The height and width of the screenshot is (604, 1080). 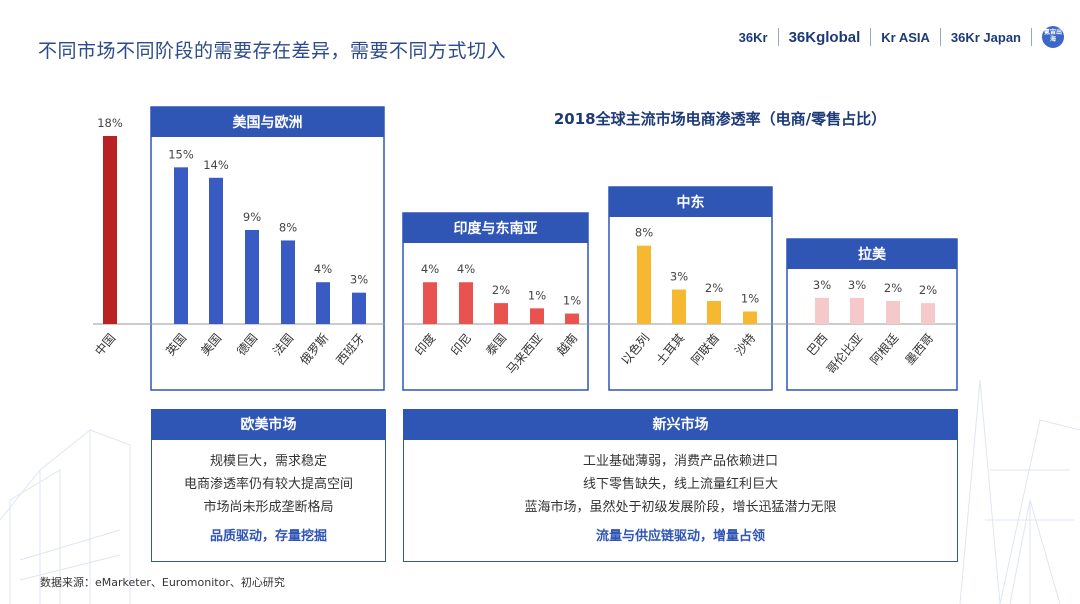 I want to click on bar-阿联酋, so click(x=714, y=312).